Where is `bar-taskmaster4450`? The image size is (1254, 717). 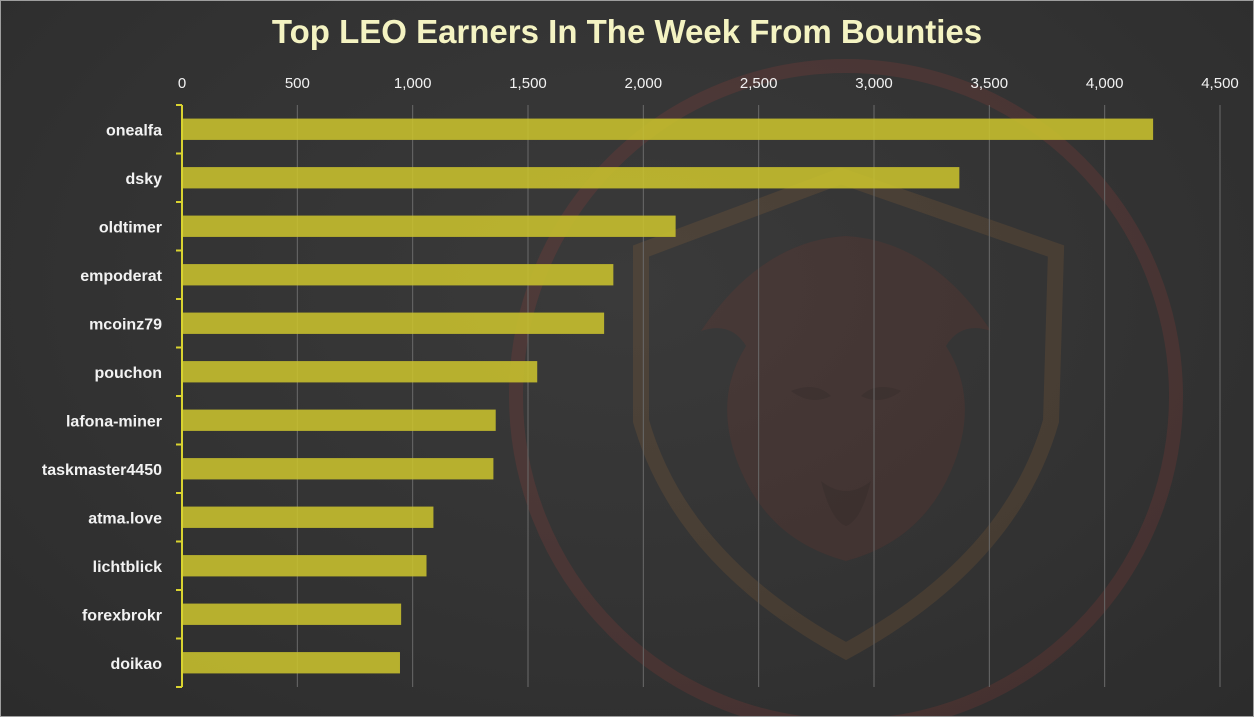
bar-taskmaster4450 is located at coordinates (338, 469).